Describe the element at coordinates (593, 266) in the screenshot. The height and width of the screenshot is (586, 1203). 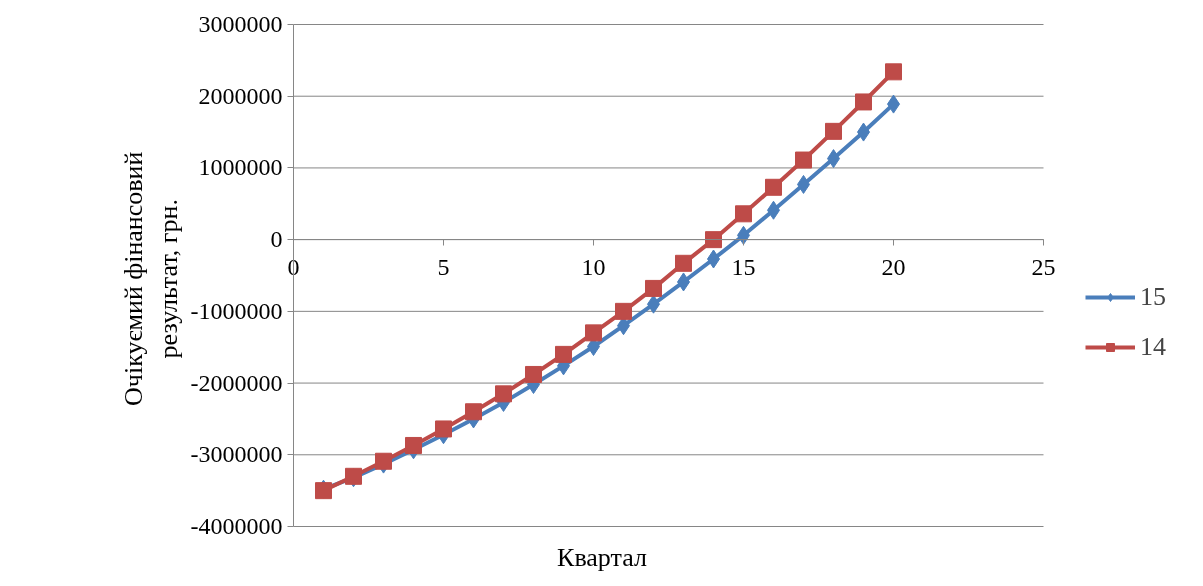
I see `x-tick-label: 10` at that location.